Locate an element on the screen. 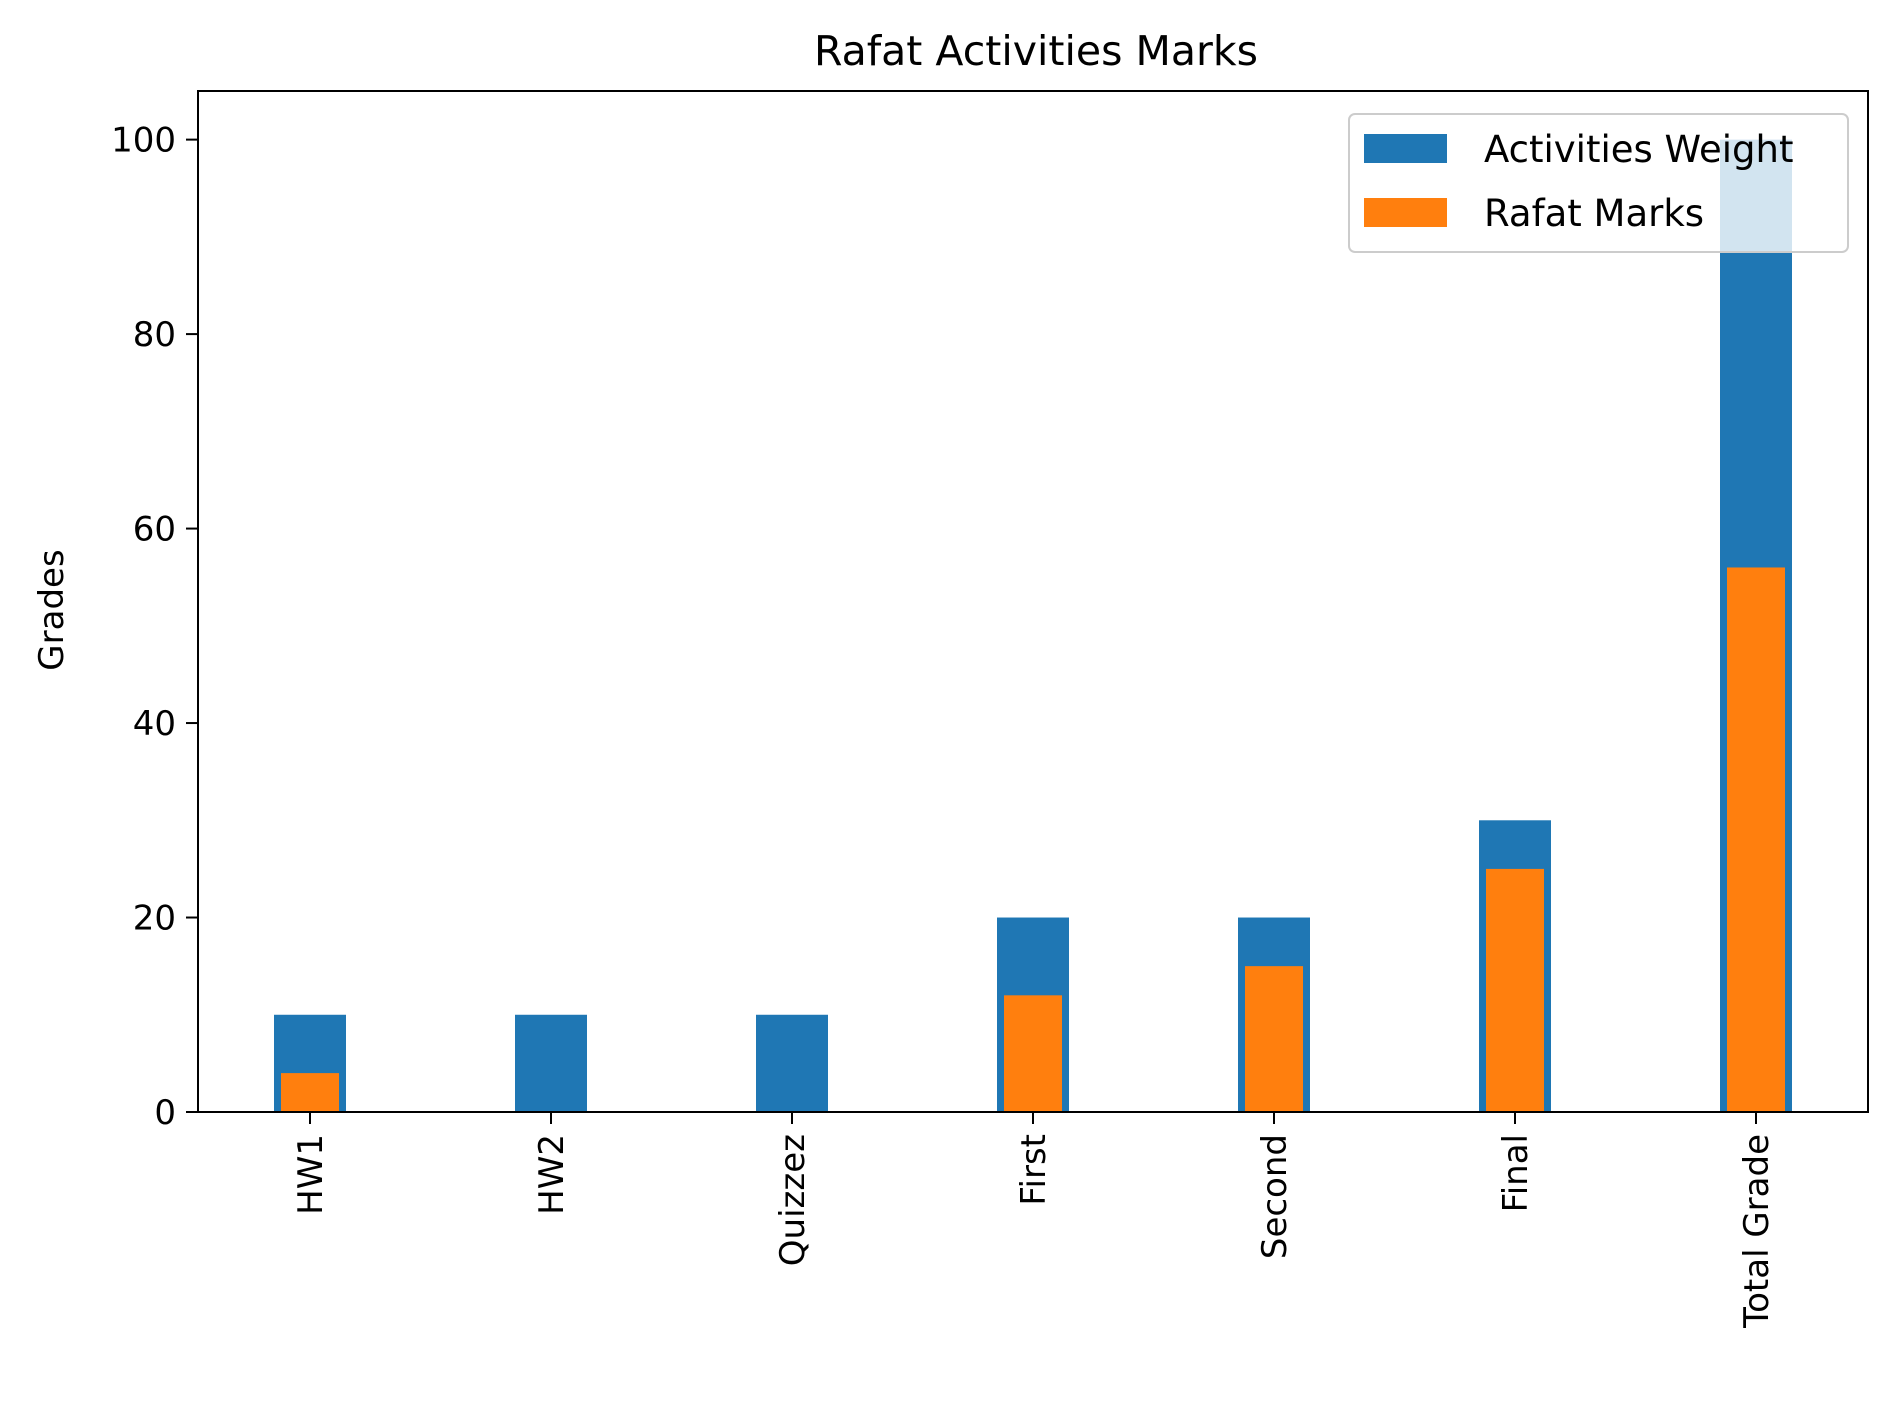 The image size is (1890, 1404). legend-label-rafat-marks: Rafat Marks is located at coordinates (1594, 213).